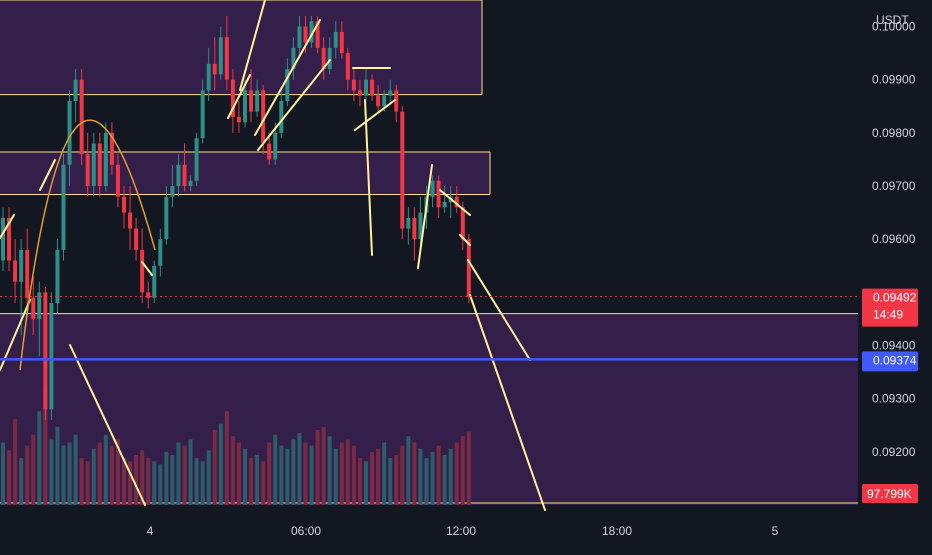 The height and width of the screenshot is (555, 932). Describe the element at coordinates (463, 531) in the screenshot. I see `time-axis: 4 06:00 12:00 18:00 5` at that location.